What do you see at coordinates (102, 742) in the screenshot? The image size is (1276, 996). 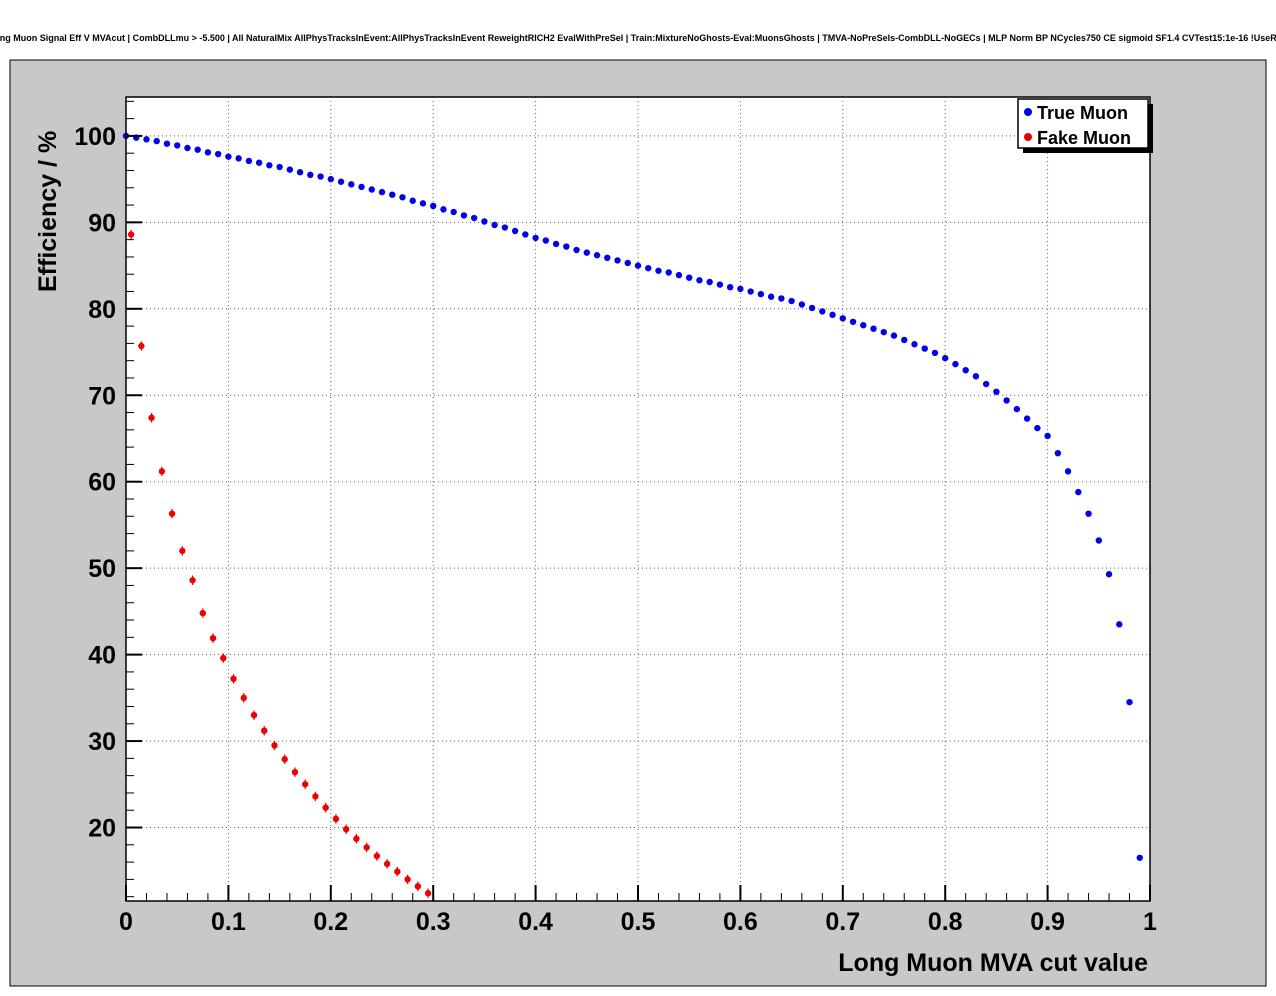 I see `y-tick-label: 30` at bounding box center [102, 742].